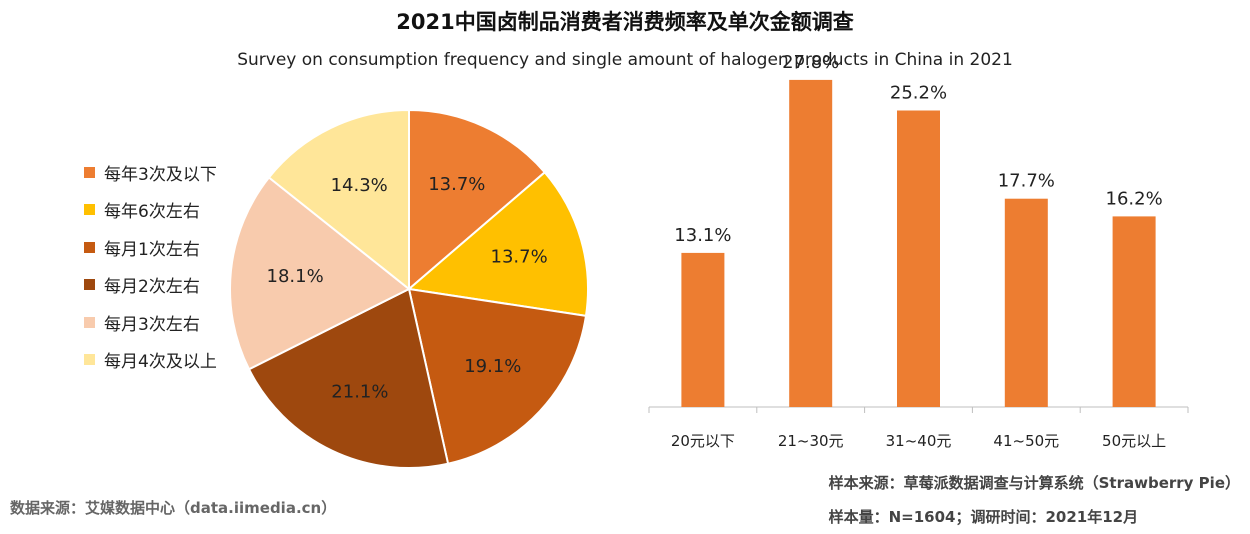  I want to click on legend-label: 每年6次左右, so click(152, 212).